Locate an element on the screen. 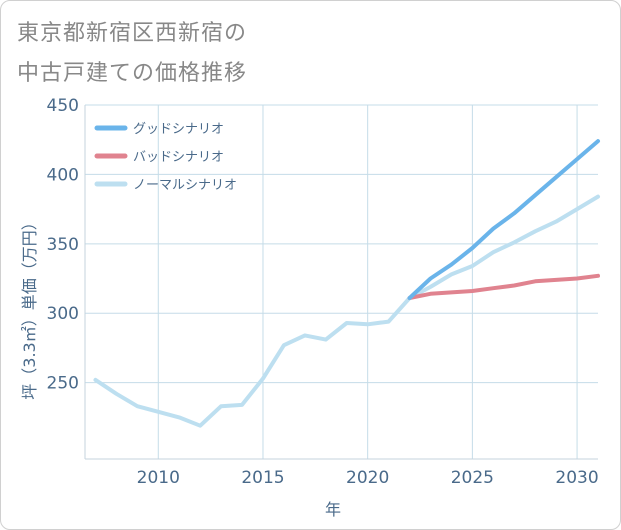  chart-title-line-2: 中古戸建ての価格推移 is located at coordinates (132, 73).